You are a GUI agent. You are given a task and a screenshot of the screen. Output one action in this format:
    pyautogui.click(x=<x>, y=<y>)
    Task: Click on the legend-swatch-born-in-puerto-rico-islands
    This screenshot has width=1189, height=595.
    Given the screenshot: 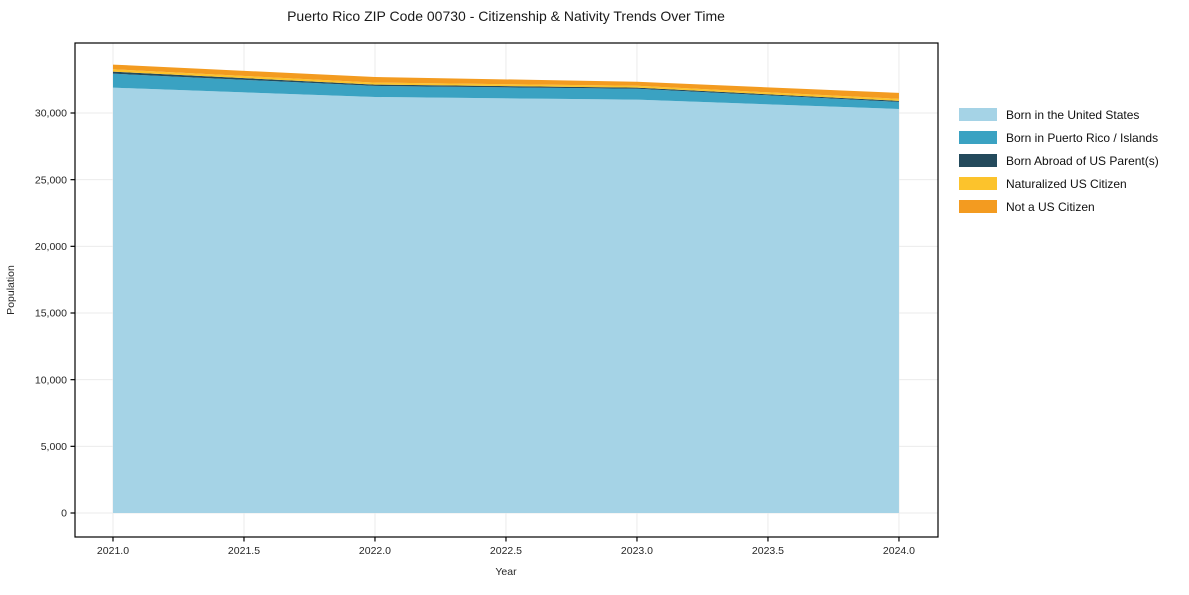 What is the action you would take?
    pyautogui.click(x=978, y=137)
    